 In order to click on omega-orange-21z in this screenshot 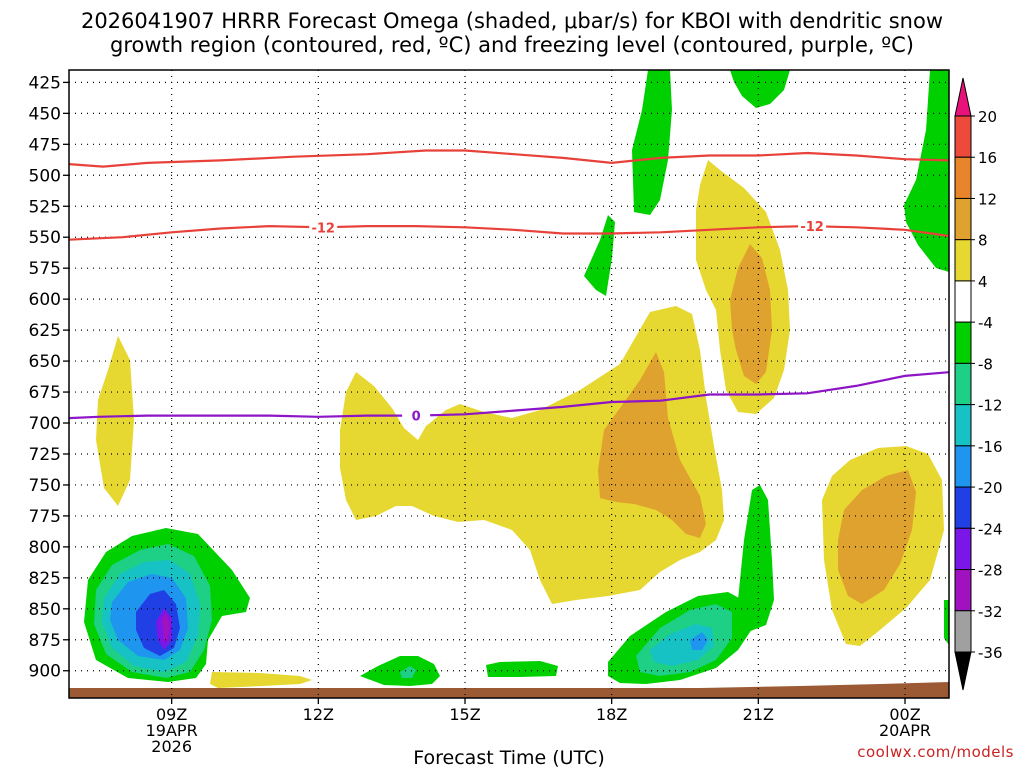, I will do `click(751, 314)`.